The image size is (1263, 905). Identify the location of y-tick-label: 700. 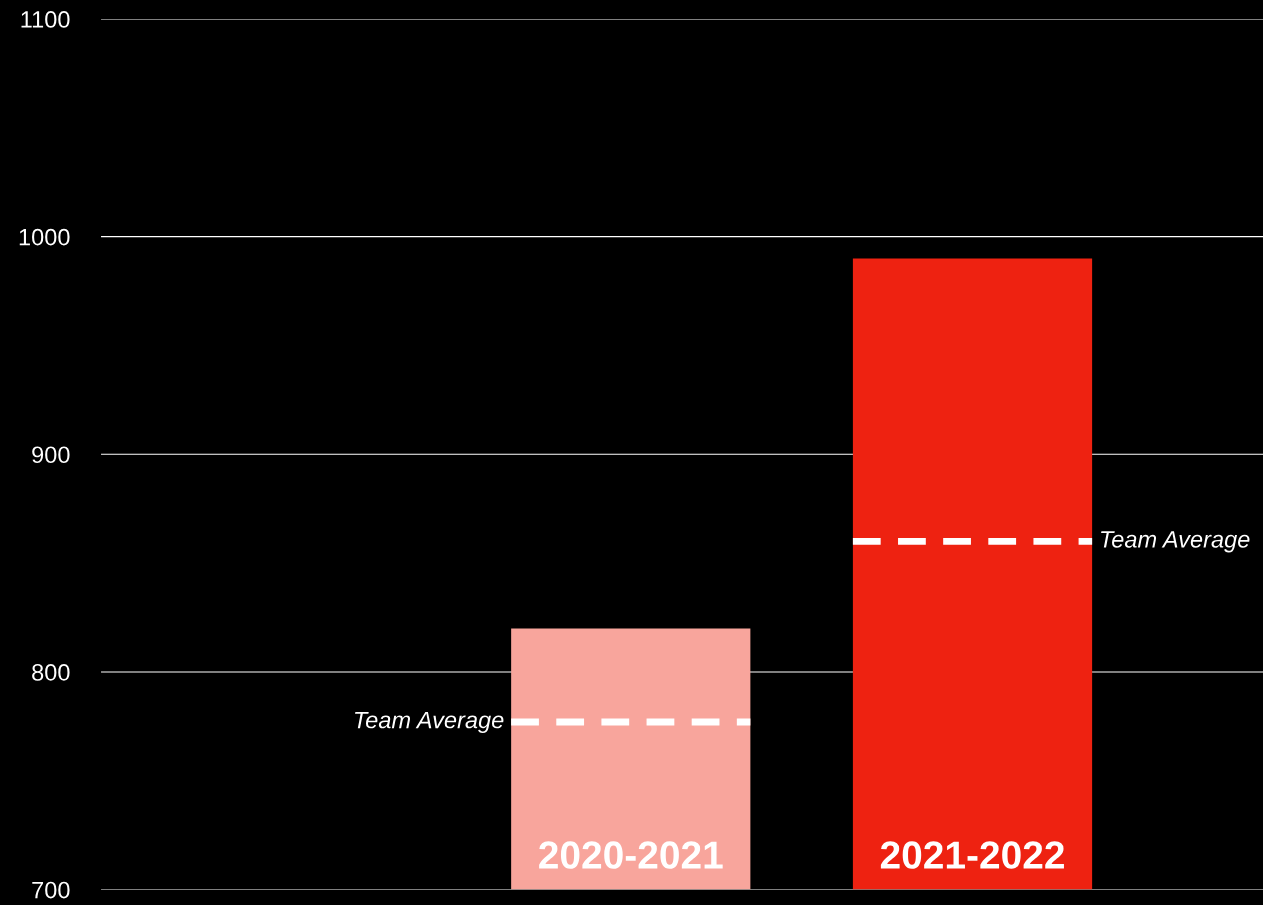
(51, 890).